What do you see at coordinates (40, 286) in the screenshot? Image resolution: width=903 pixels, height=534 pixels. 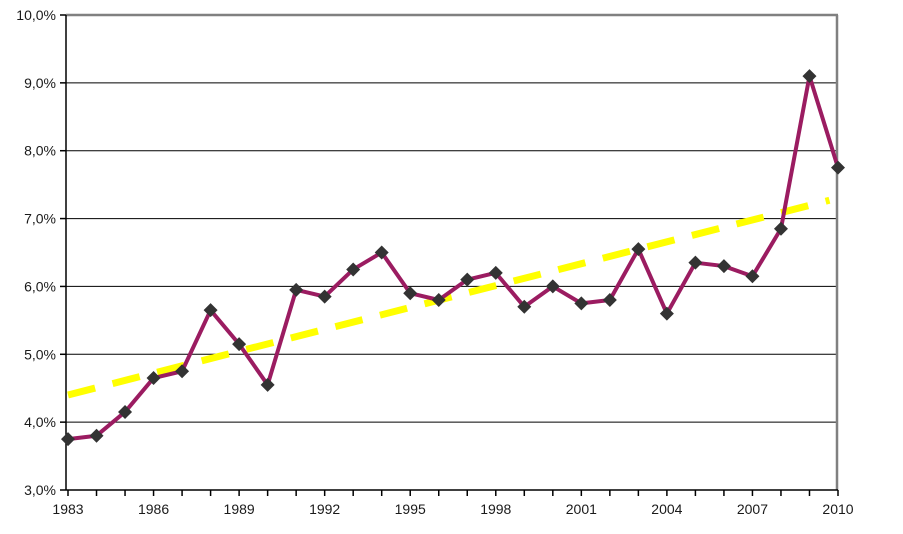 I see `y-axis-label: 6,0%` at bounding box center [40, 286].